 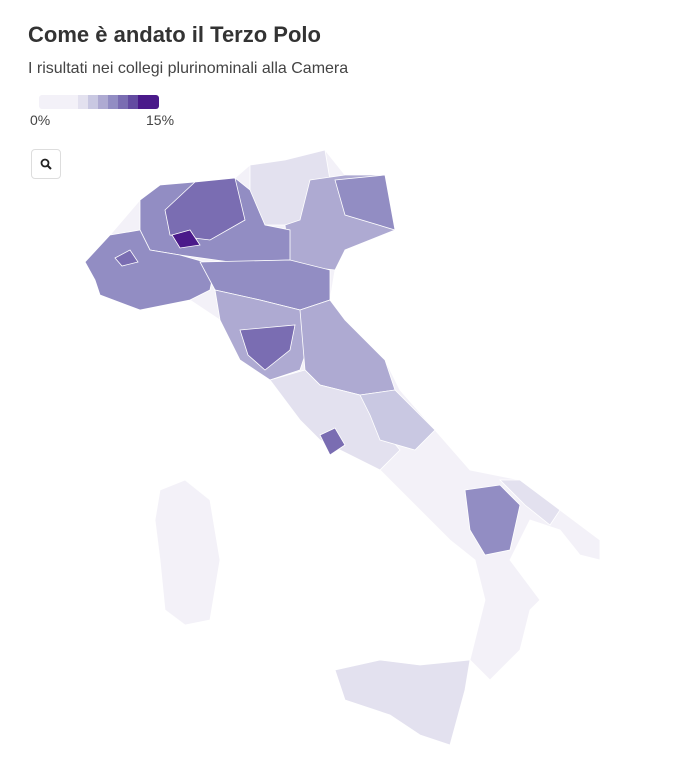 What do you see at coordinates (397, 420) in the screenshot?
I see `region-abruzzo` at bounding box center [397, 420].